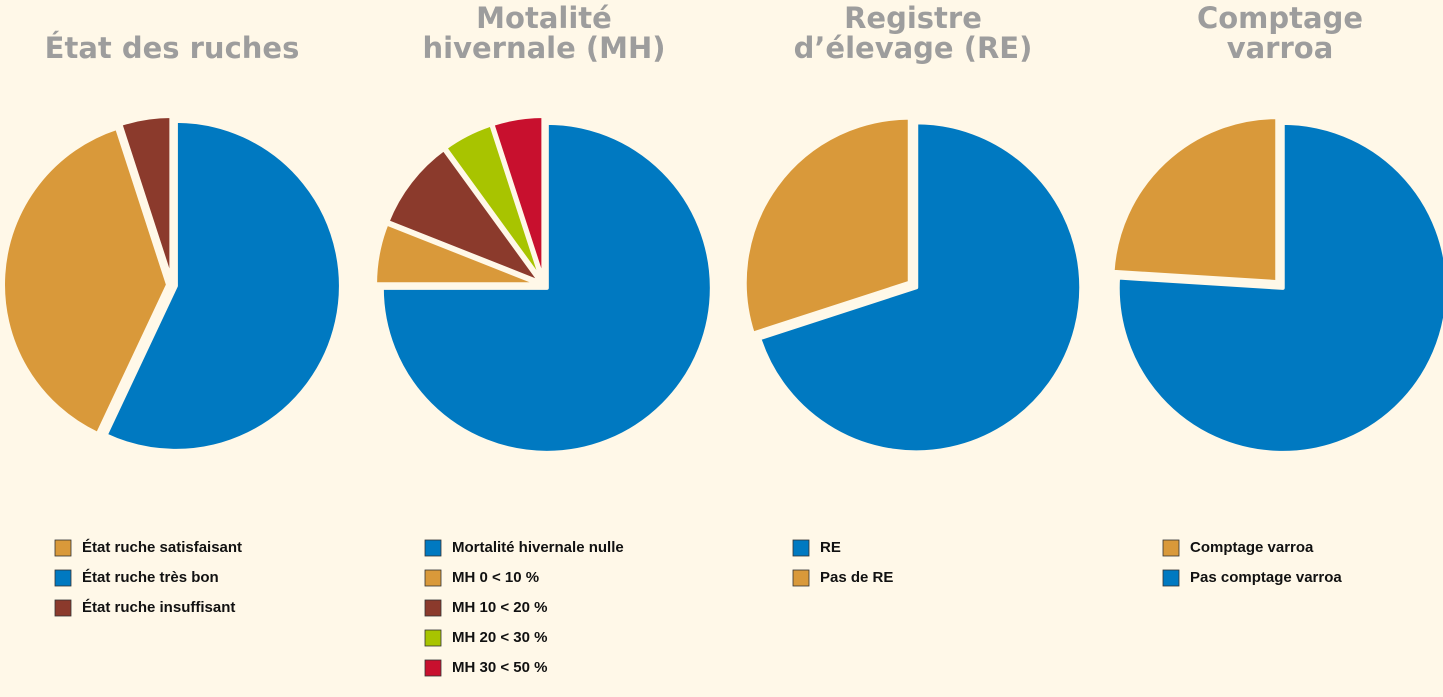 This screenshot has width=1443, height=697. What do you see at coordinates (1280, 48) in the screenshot?
I see `chart-title: varroa` at bounding box center [1280, 48].